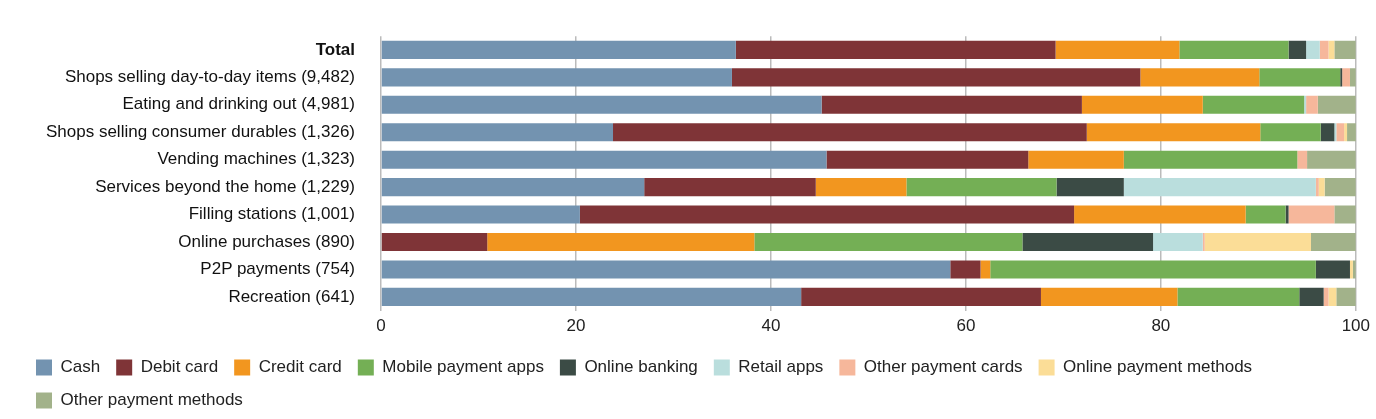  I want to click on legend-label: Online banking, so click(641, 367).